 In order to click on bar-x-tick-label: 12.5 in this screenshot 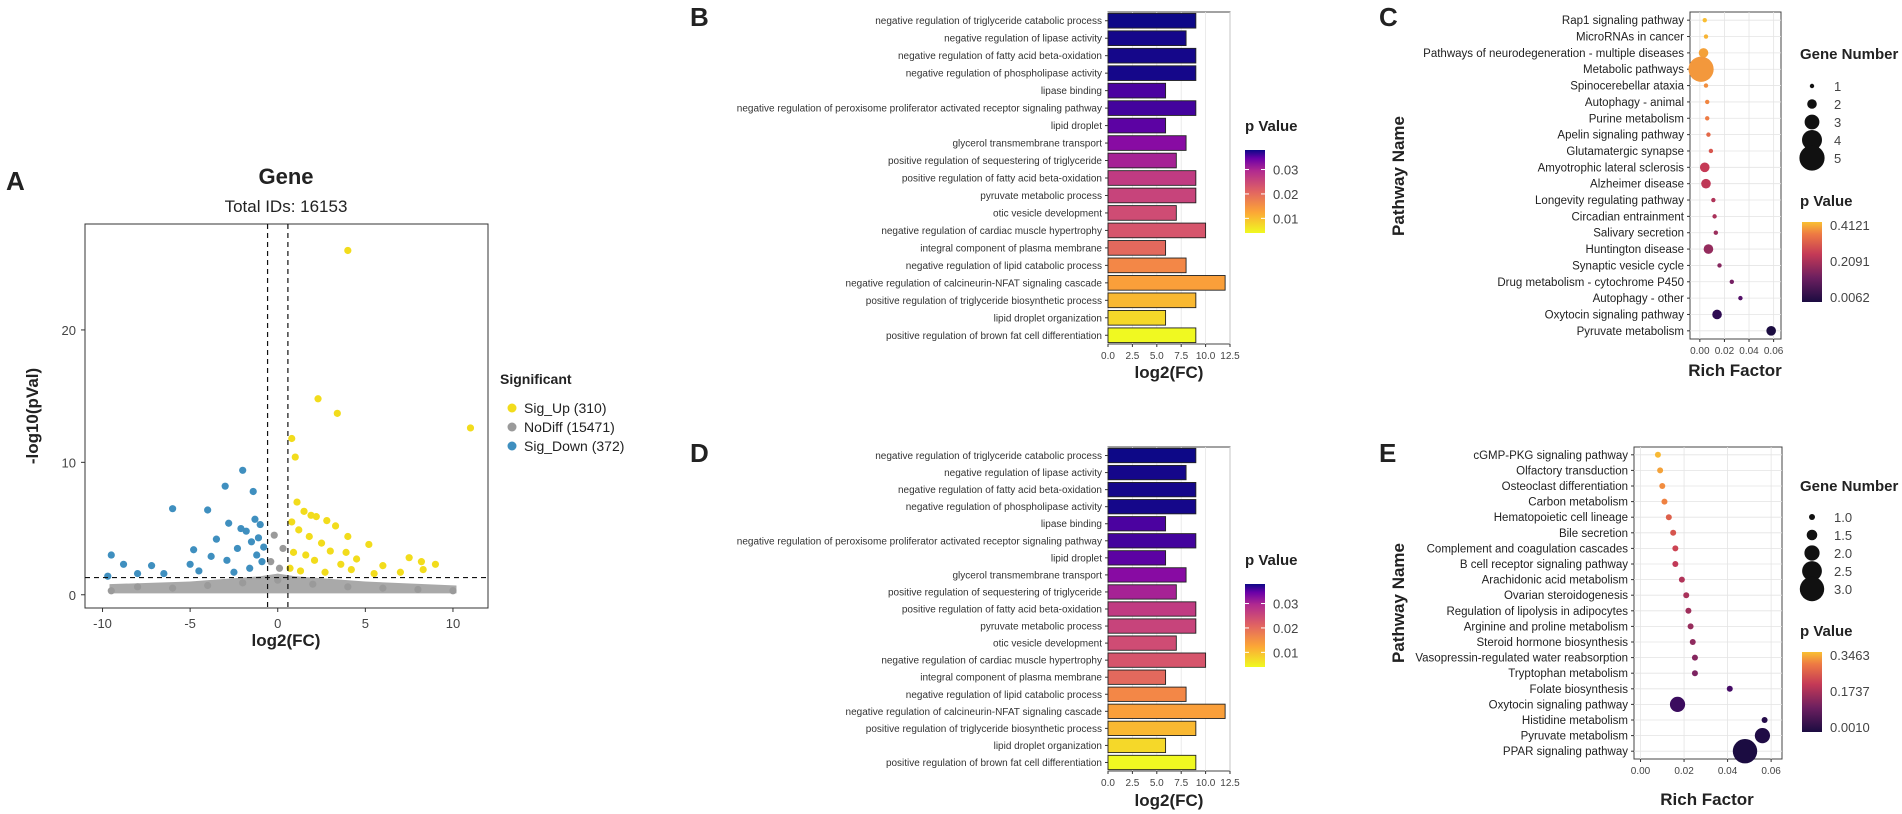, I will do `click(1230, 356)`.